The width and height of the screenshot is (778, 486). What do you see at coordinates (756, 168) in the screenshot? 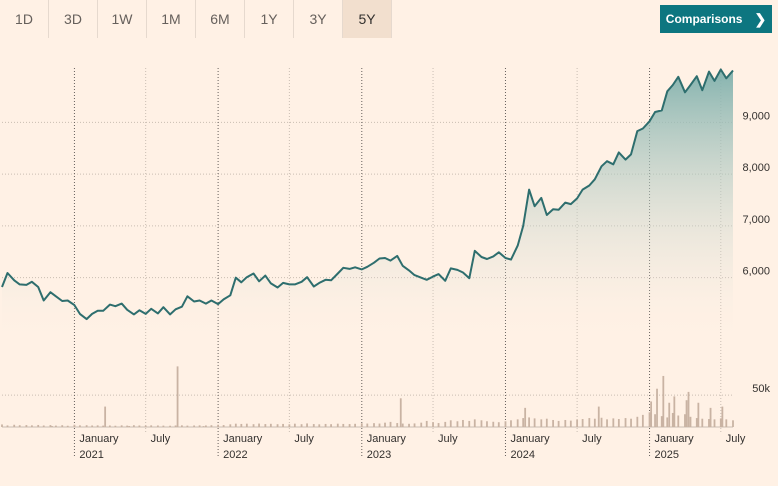
I see `y-tick-label: 8,000` at bounding box center [756, 168].